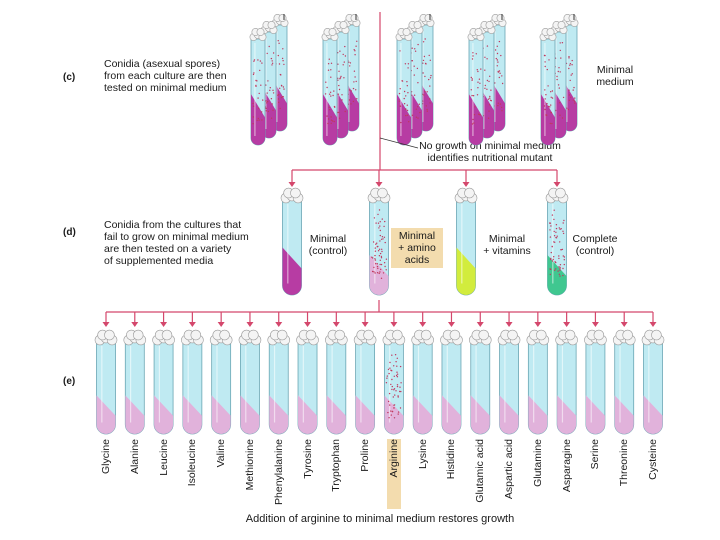  What do you see at coordinates (466, 184) in the screenshot?
I see `arrow-head-icon` at bounding box center [466, 184].